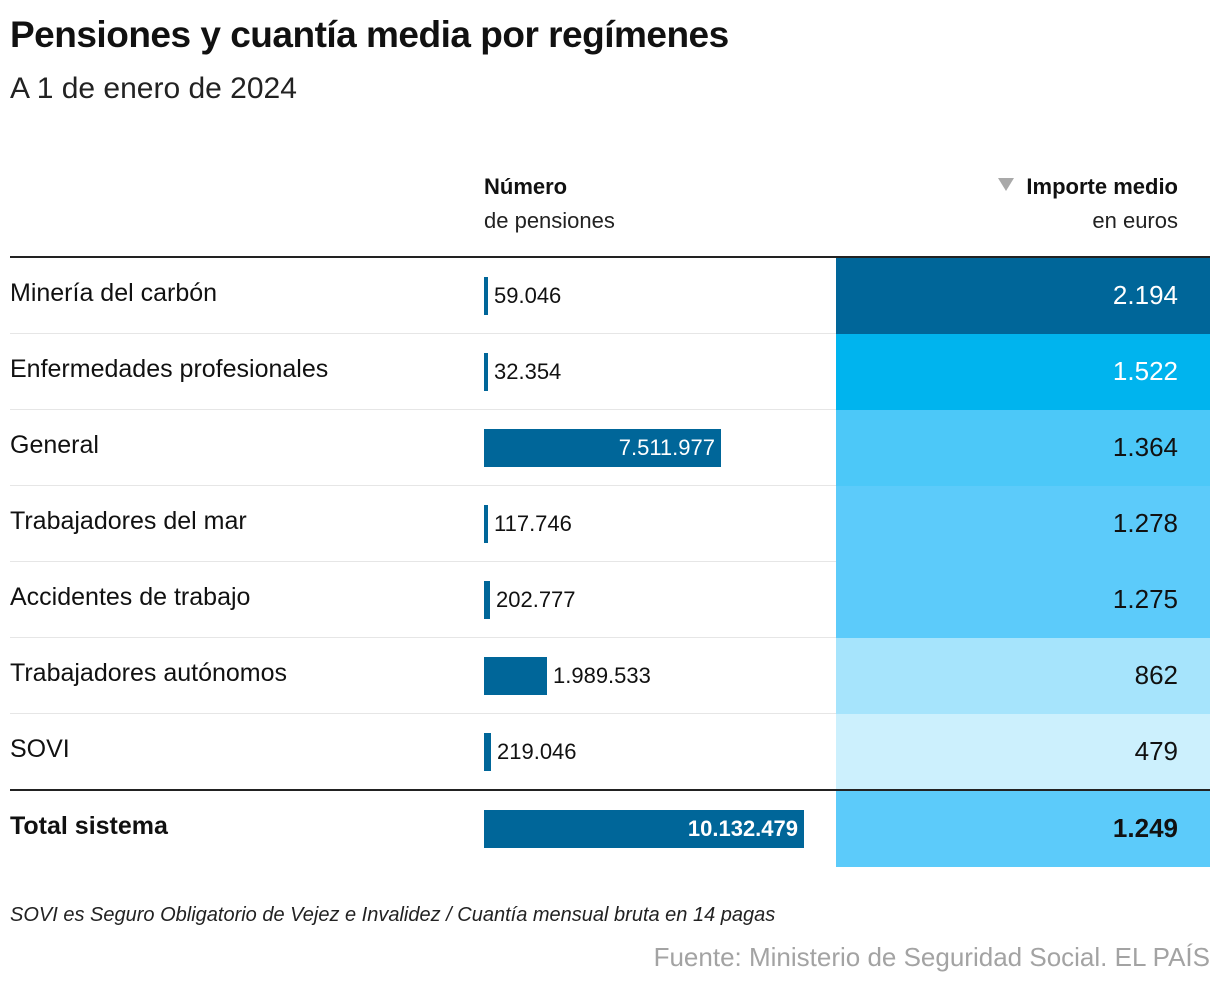  I want to click on row-label: SOVI, so click(40, 749).